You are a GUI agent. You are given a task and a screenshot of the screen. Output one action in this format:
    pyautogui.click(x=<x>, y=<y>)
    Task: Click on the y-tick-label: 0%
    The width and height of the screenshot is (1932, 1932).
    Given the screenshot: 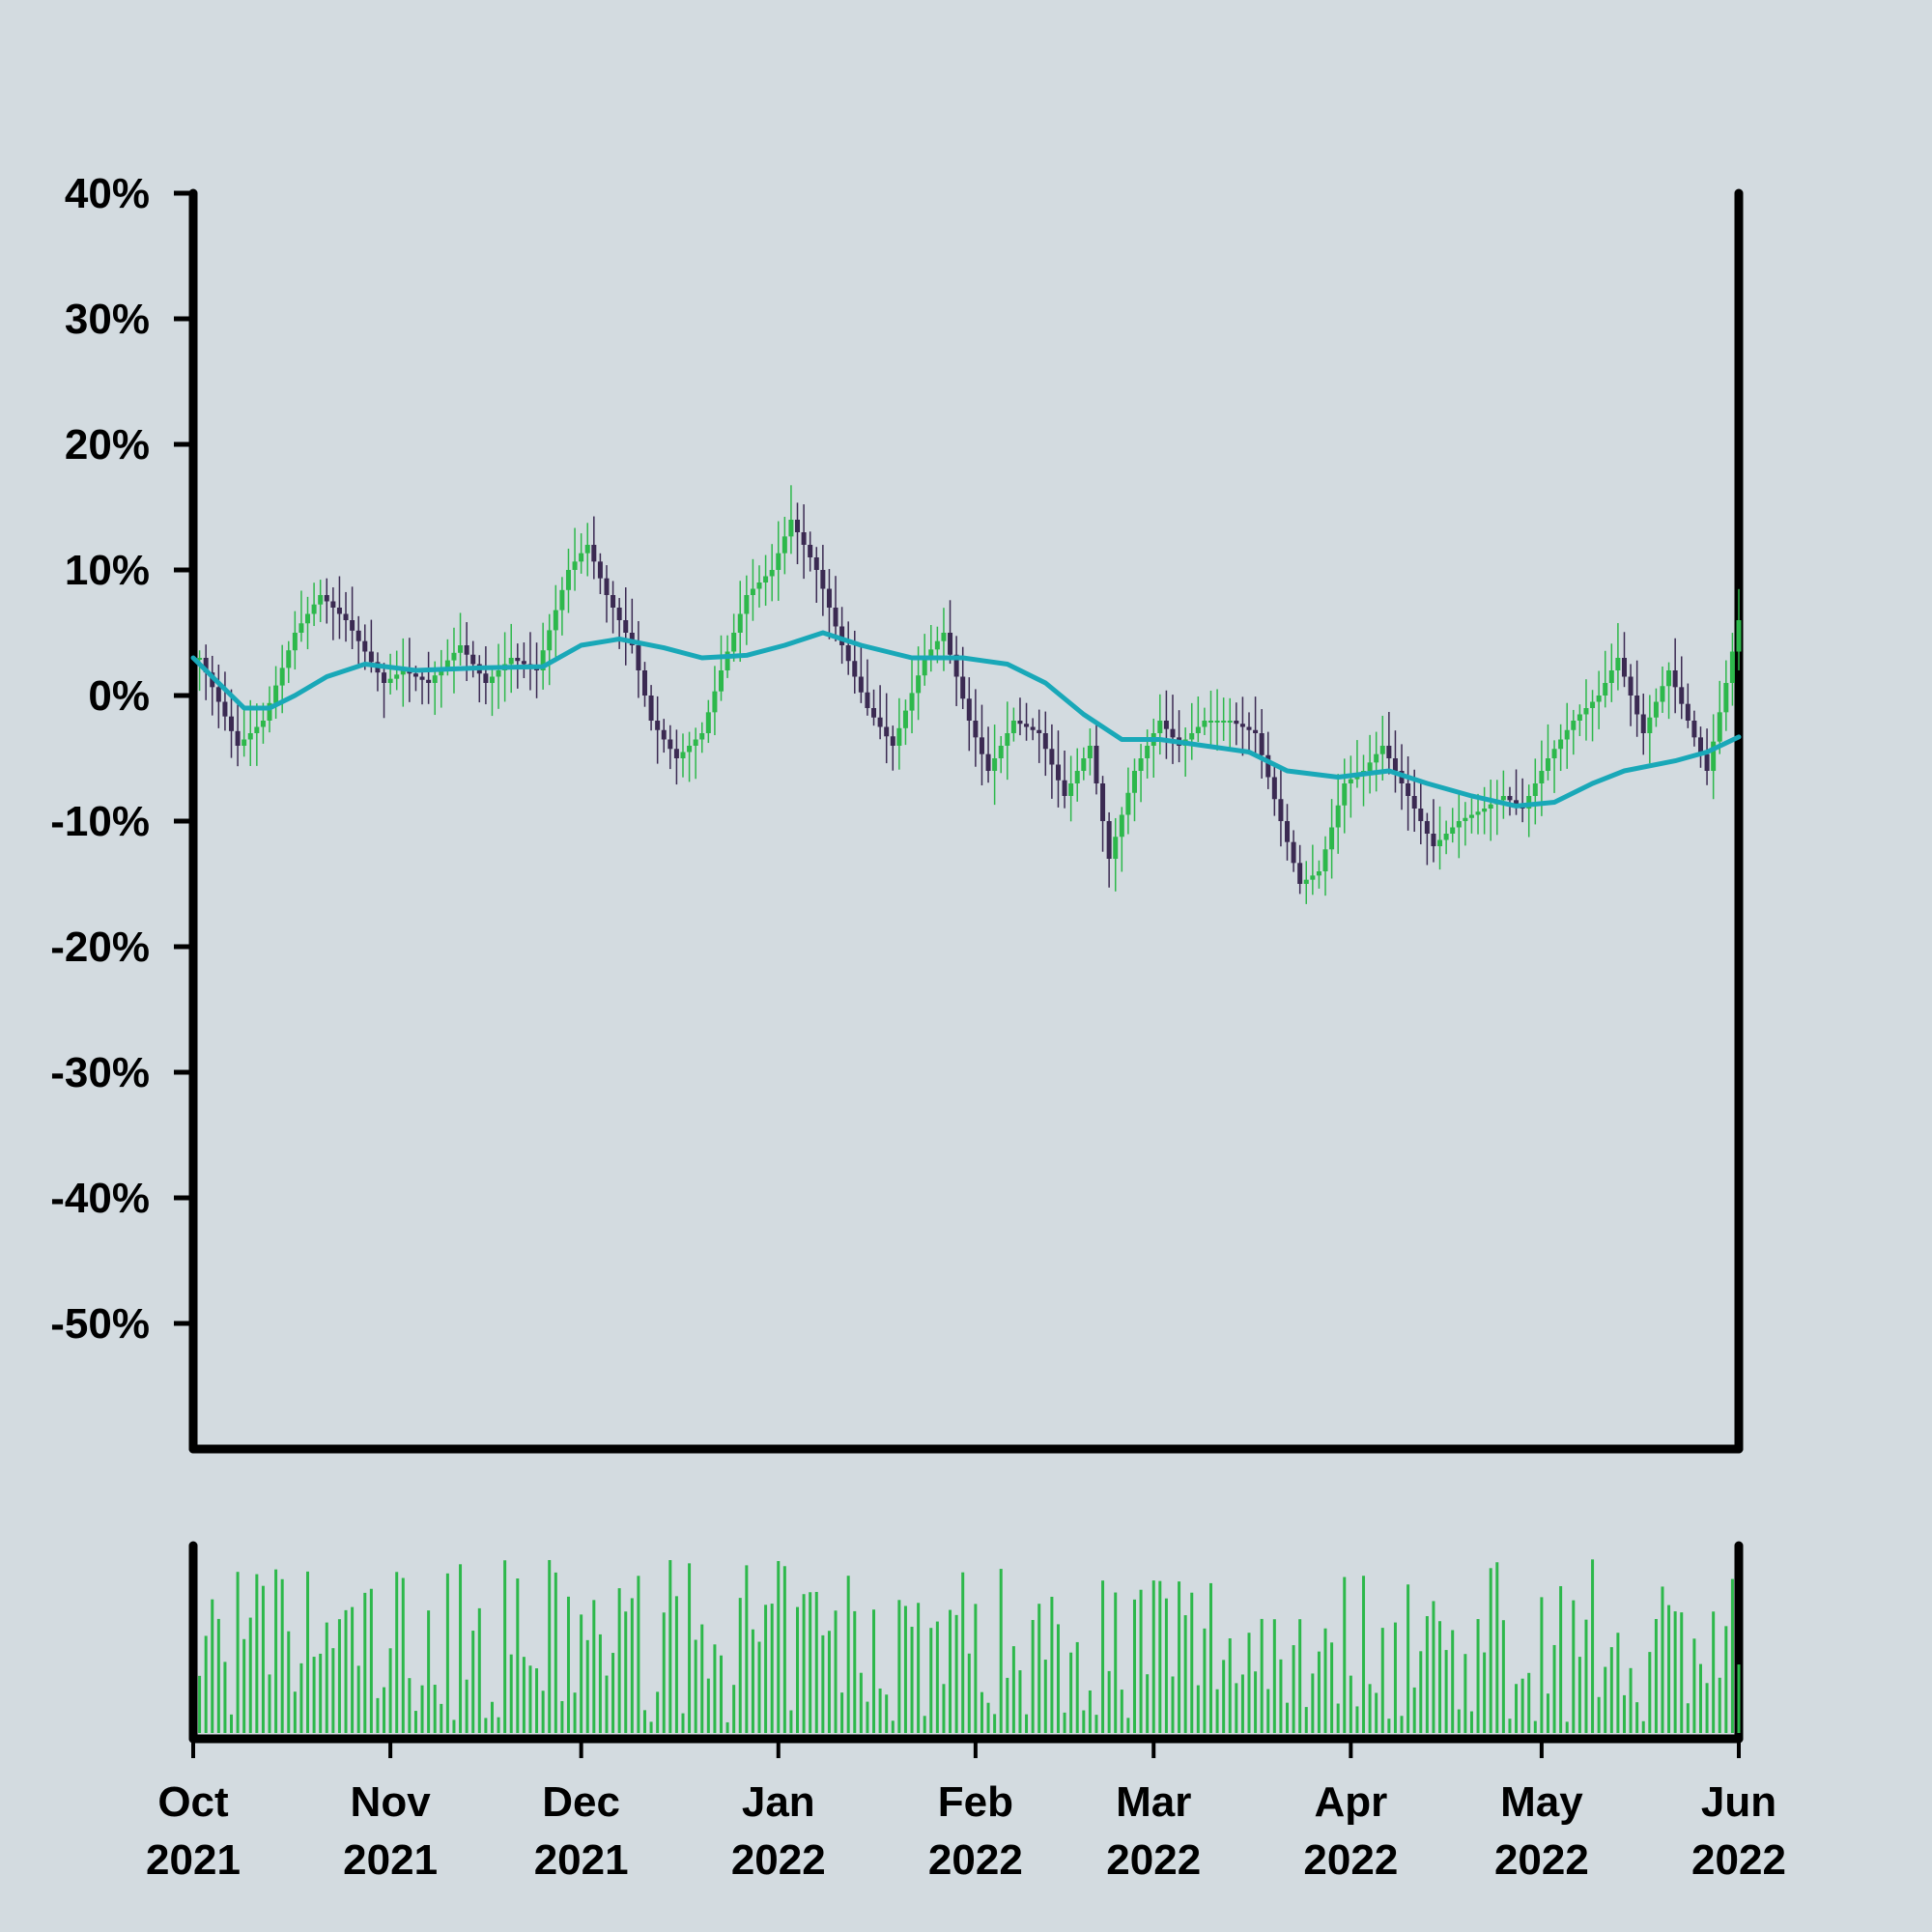 What is the action you would take?
    pyautogui.click(x=119, y=696)
    